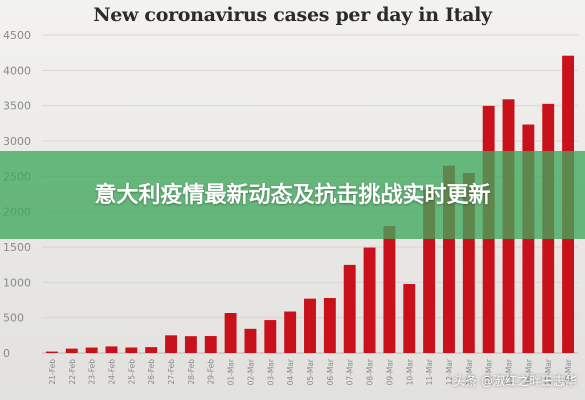 This screenshot has width=585, height=400. I want to click on watermark-text: 头条 @淑红之畔王志华, so click(515, 381).